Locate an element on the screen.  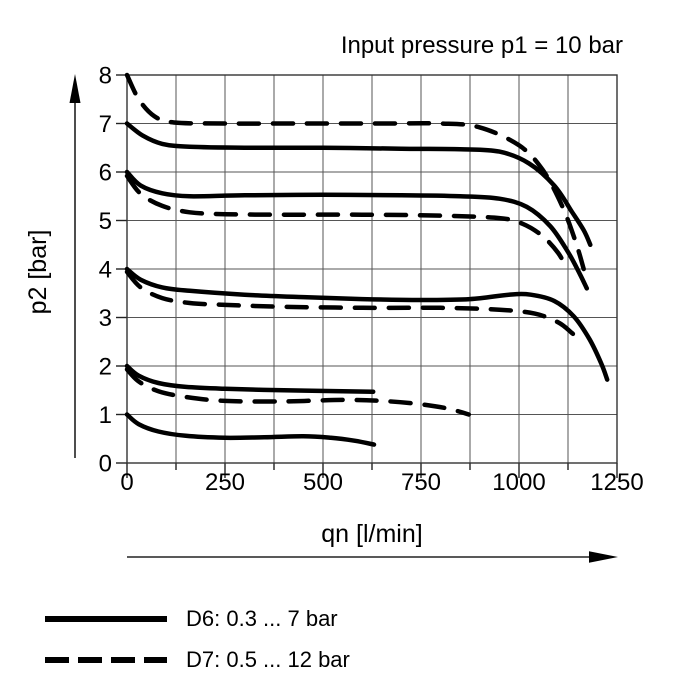
y-axis-arrow is located at coordinates (75, 266).